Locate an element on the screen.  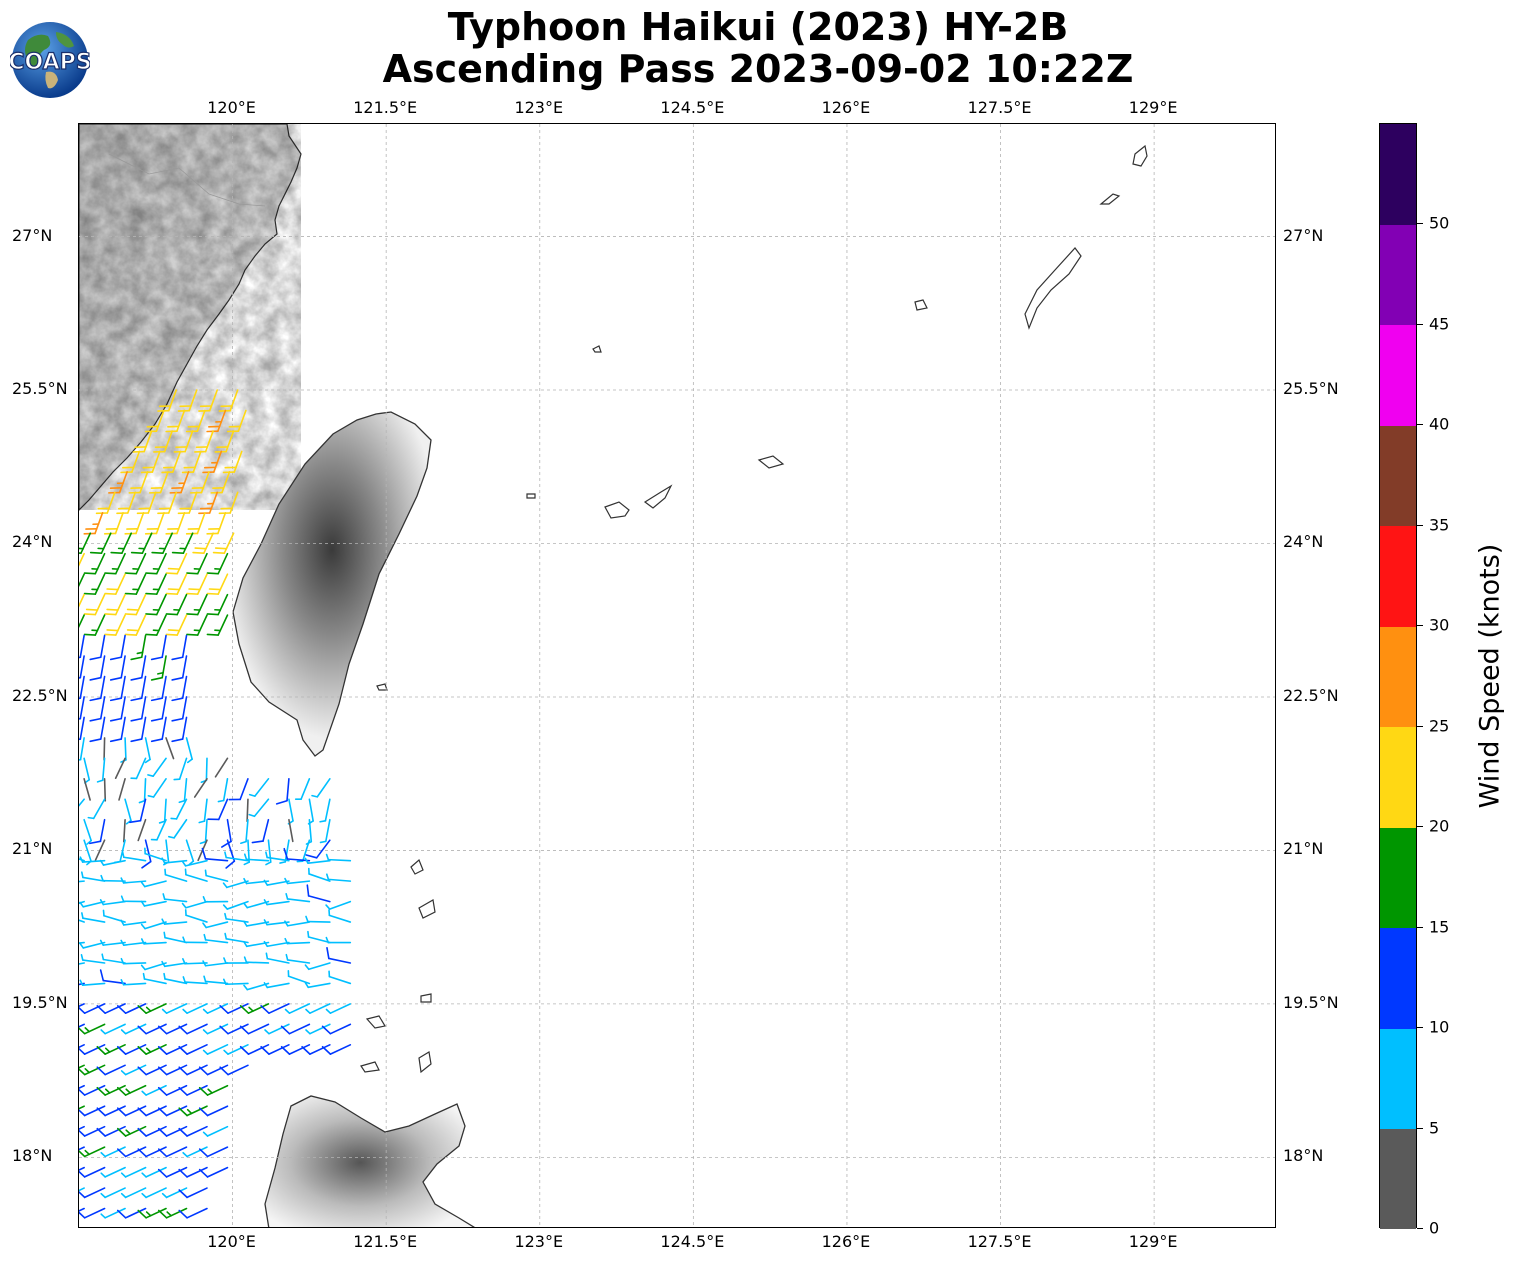
colorbar-tick-label: 10 is located at coordinates (1439, 1027).